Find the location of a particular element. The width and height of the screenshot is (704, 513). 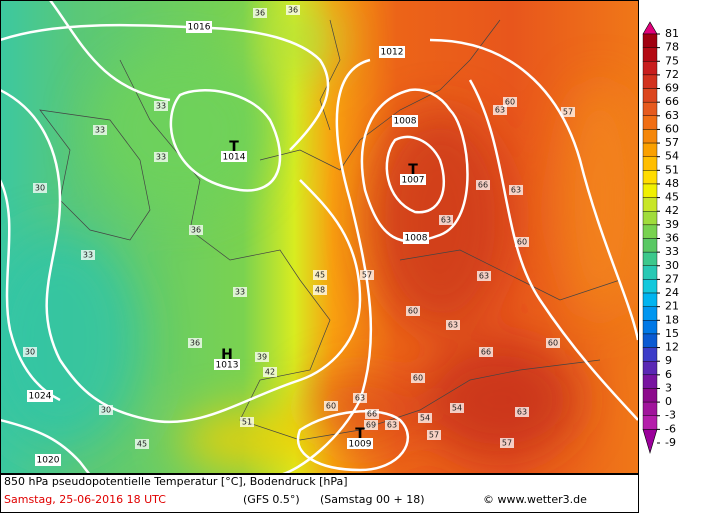

colorbar-label: 33 is located at coordinates (672, 251).